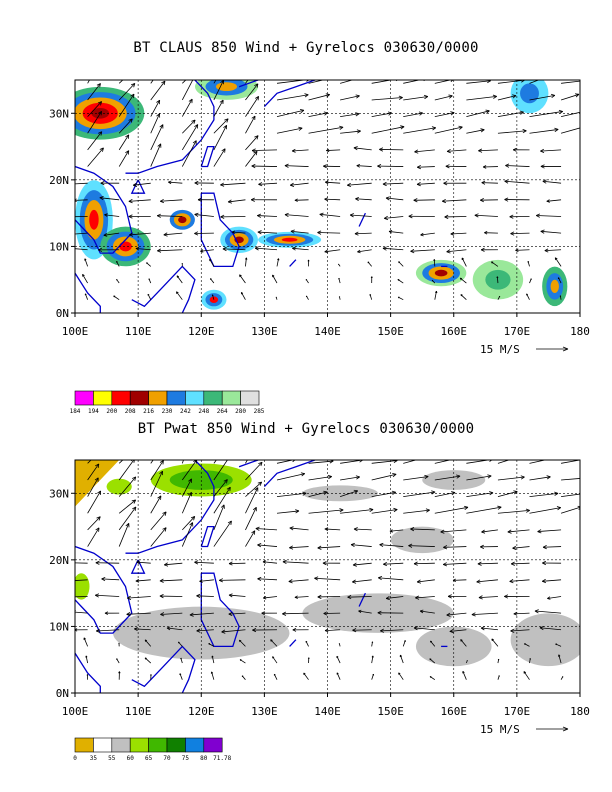 This screenshot has width=612, height=792. Describe the element at coordinates (500, 349) in the screenshot. I see `vector-reference-label: 15 M/S` at that location.